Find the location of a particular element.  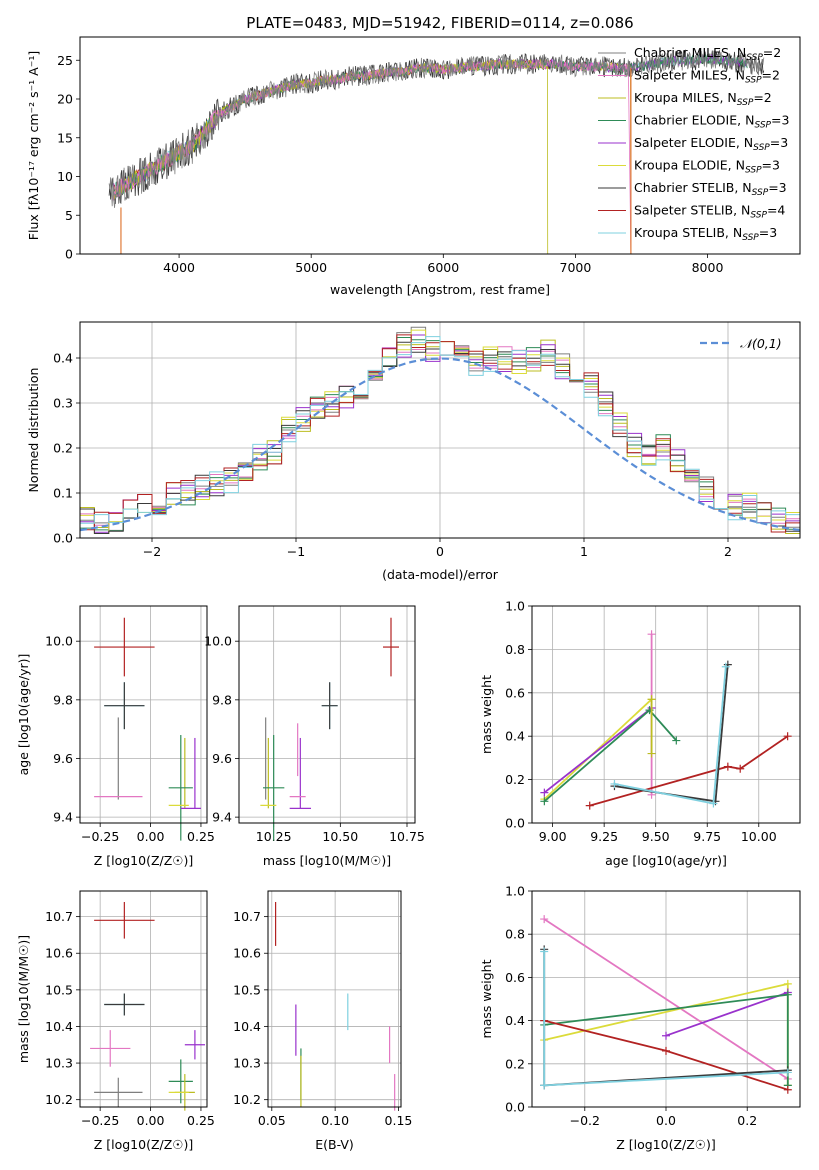

x-axis-label: wavelength [Angstrom, rest frame] is located at coordinates (440, 289).